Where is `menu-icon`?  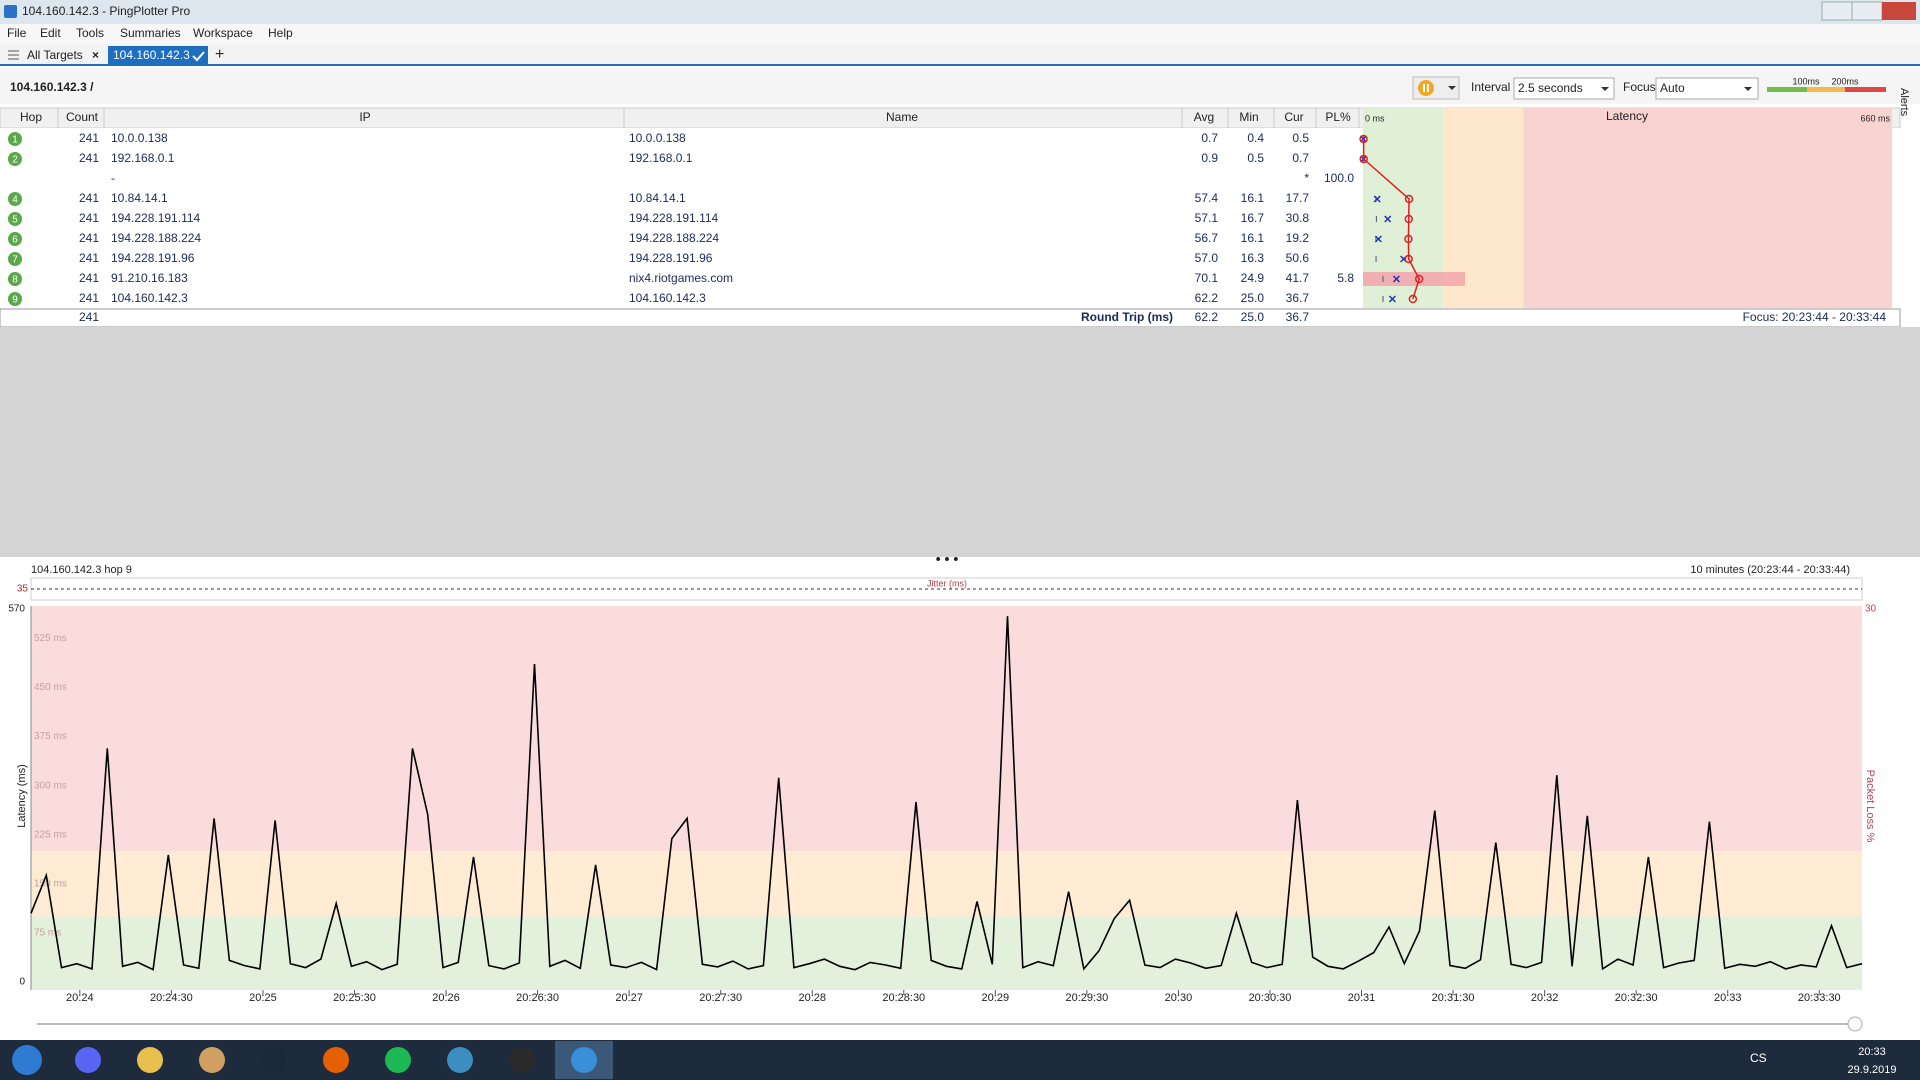 menu-icon is located at coordinates (13, 55).